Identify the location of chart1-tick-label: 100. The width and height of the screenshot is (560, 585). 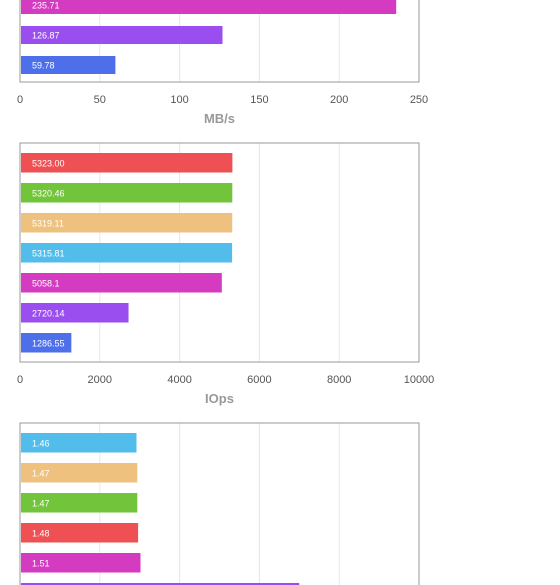
(179, 100).